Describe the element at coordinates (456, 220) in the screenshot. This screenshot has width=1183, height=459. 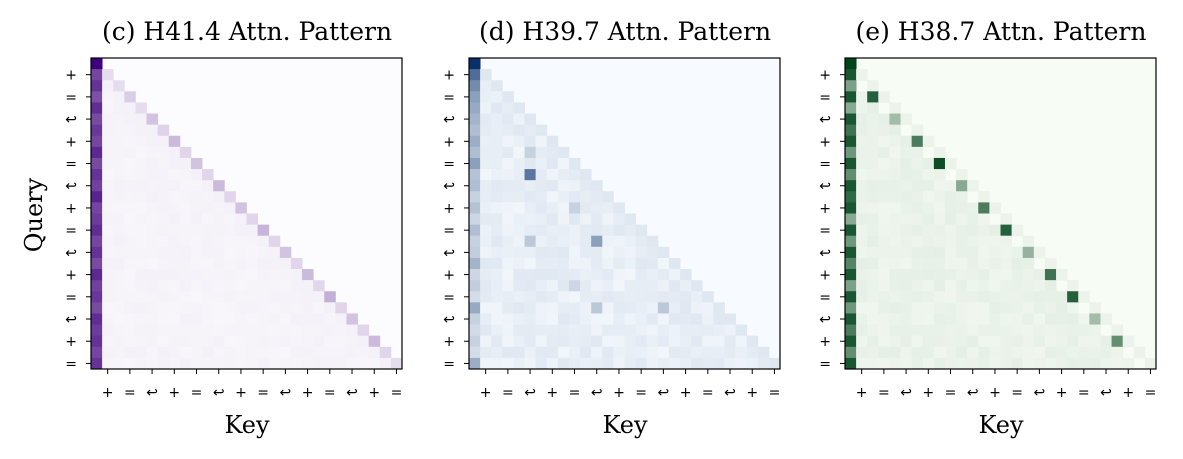
I see `panel-d-y-ticks: + = ↩ + = ↩ + = ↩ + = ↩ + =` at that location.